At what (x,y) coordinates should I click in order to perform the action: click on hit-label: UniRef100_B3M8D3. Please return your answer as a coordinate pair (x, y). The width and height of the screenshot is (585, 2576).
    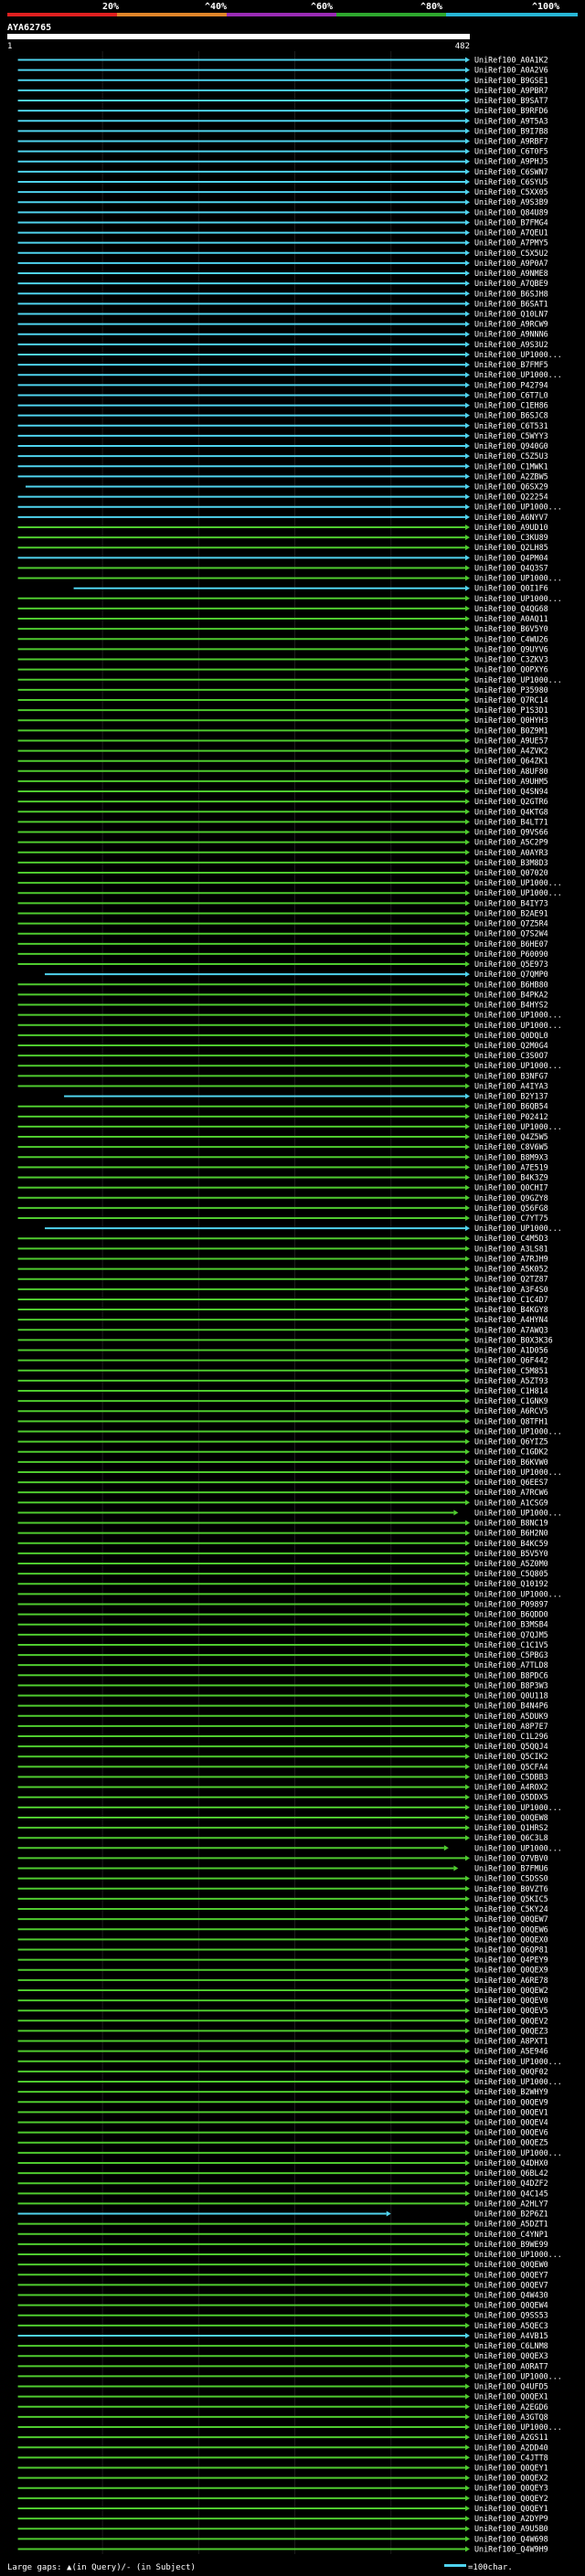
    Looking at the image, I should click on (511, 862).